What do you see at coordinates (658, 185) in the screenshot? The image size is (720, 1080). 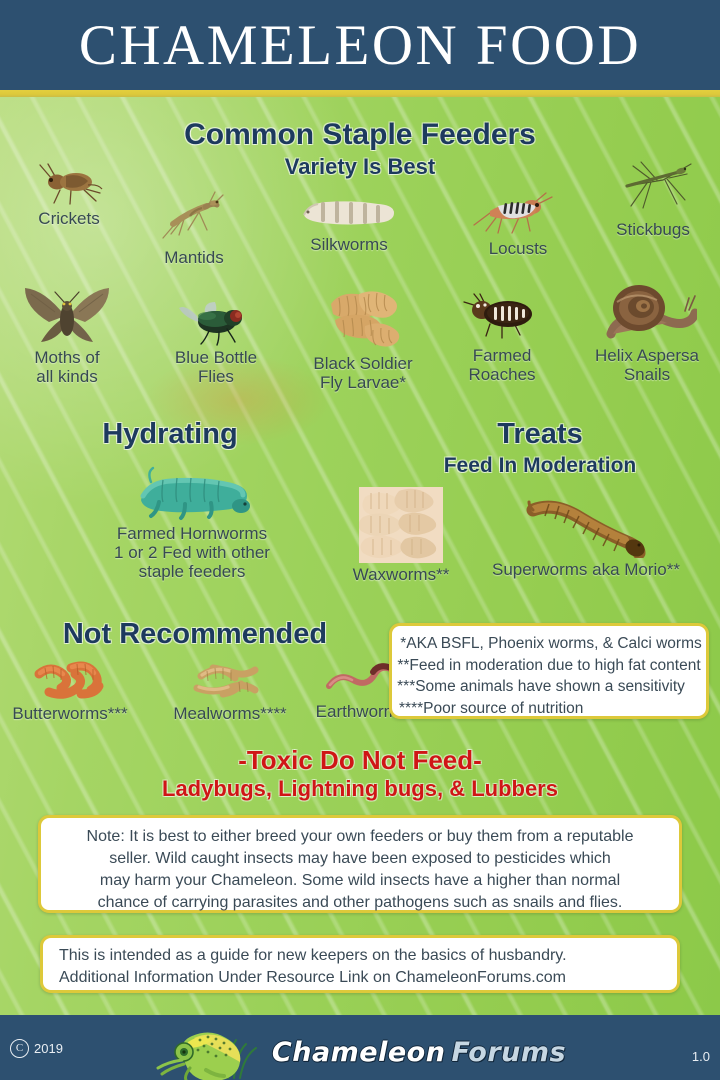 I see `stickbug-icon` at bounding box center [658, 185].